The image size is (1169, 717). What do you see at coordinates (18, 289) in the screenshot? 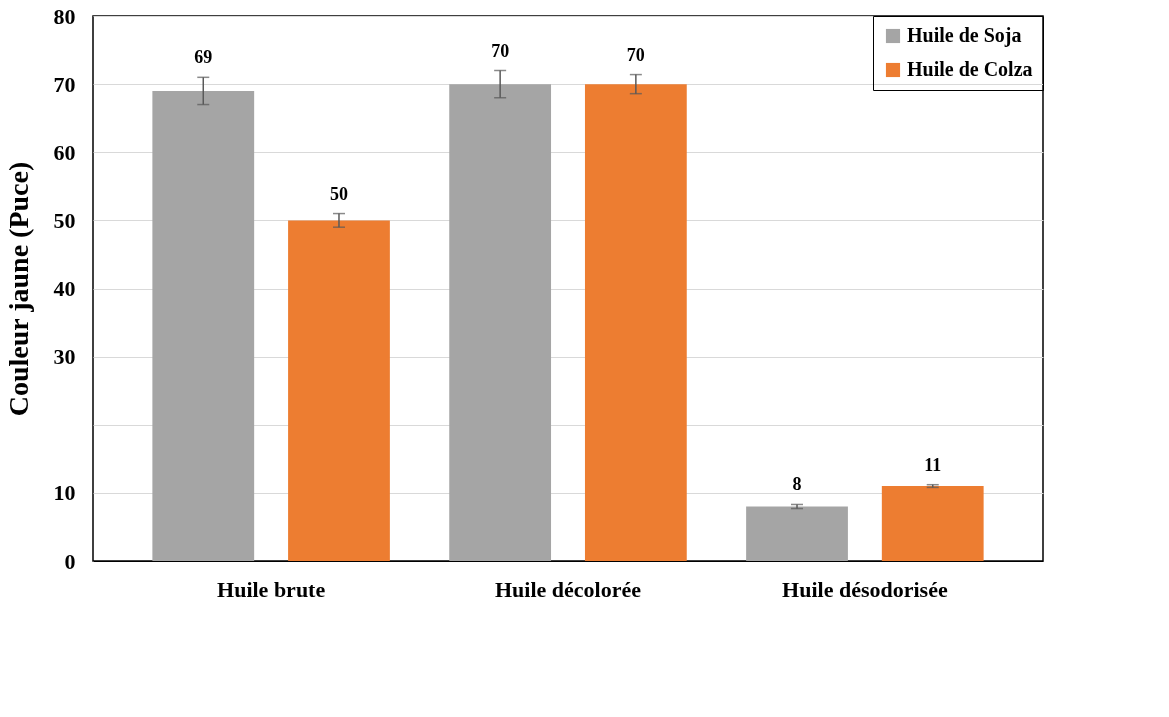
I see `y-axis-title: Couleur jaune (Puce)` at bounding box center [18, 289].